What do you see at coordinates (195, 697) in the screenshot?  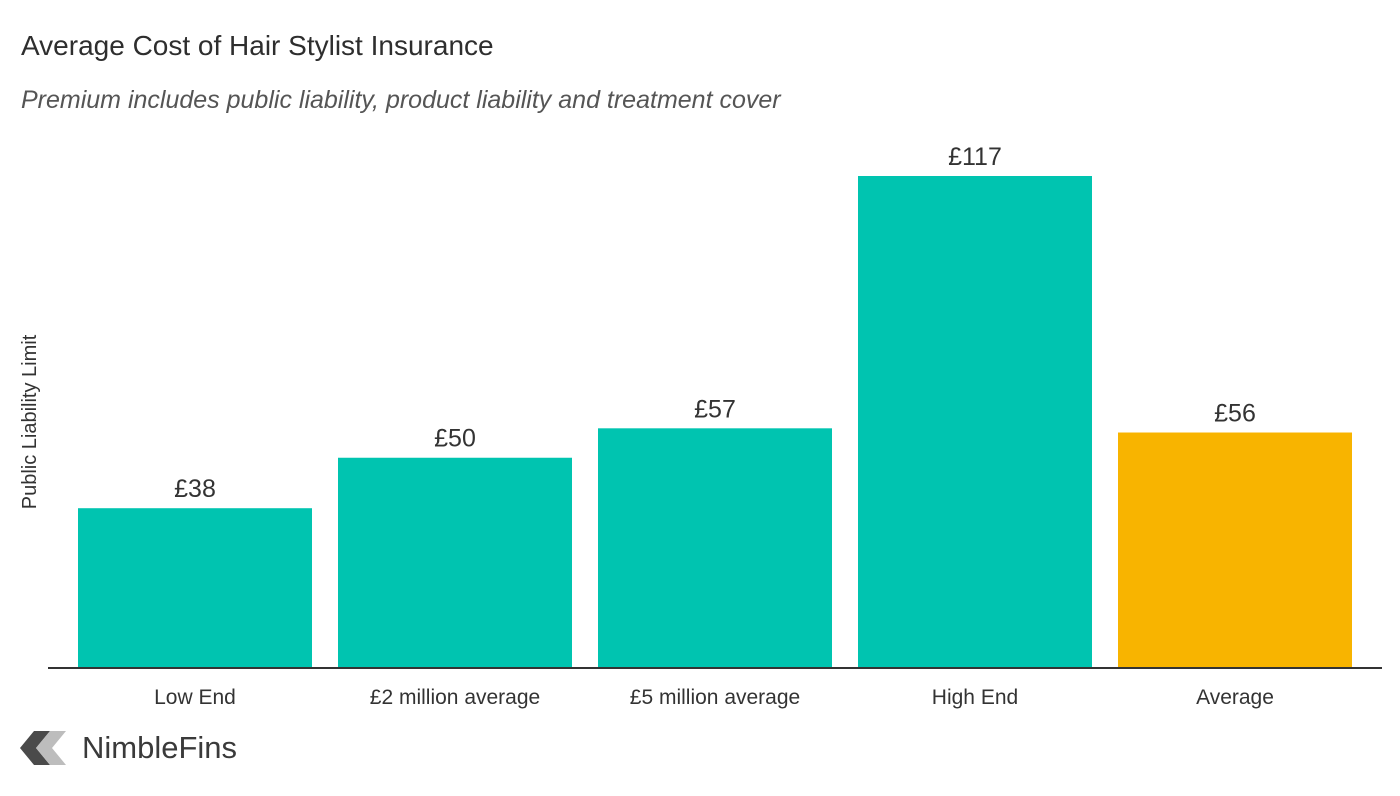 I see `x-tick-label: Low End` at bounding box center [195, 697].